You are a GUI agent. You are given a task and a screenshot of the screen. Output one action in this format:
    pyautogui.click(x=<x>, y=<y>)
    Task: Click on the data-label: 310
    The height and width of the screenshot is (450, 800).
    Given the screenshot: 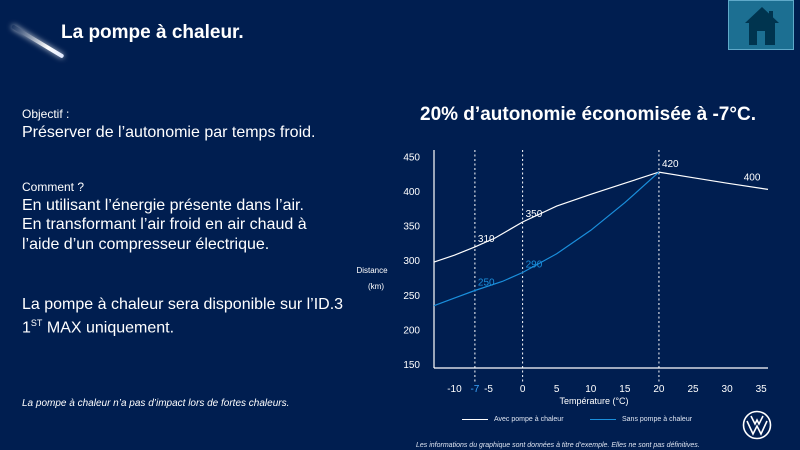 What is the action you would take?
    pyautogui.click(x=486, y=239)
    